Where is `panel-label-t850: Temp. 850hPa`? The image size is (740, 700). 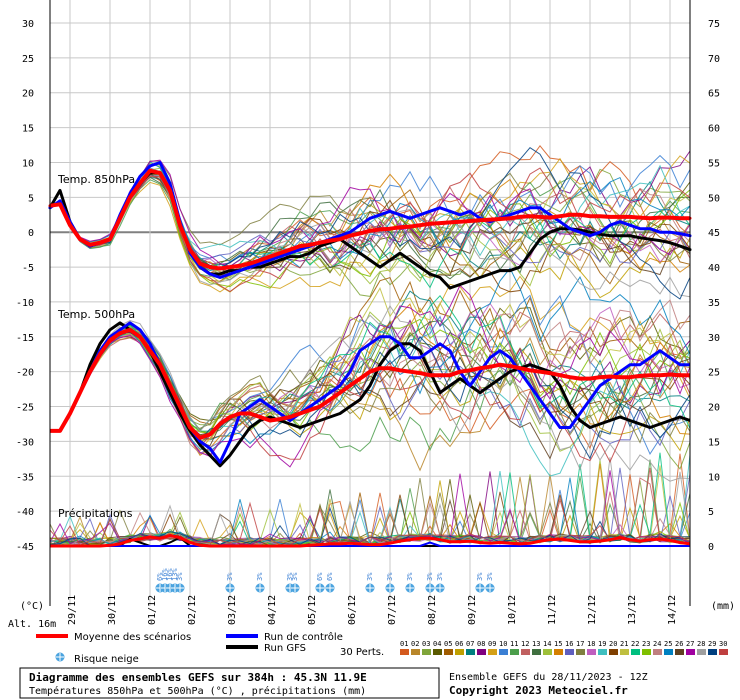
panel-label-t850: Temp. 850hPa is located at coordinates (96, 179).